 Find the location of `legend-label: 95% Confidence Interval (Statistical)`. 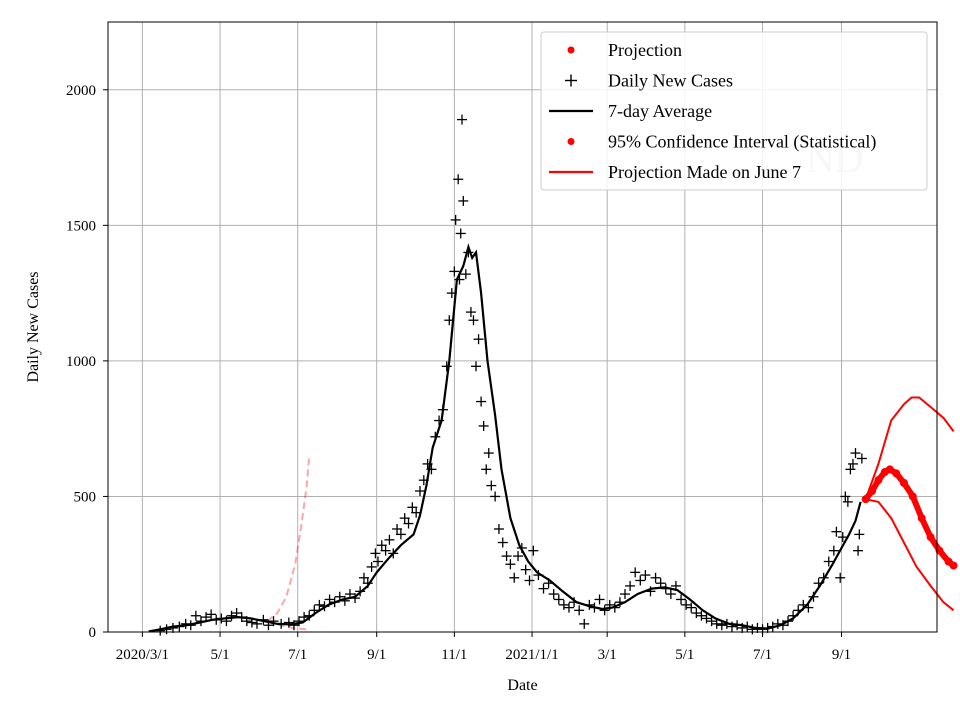

legend-label: 95% Confidence Interval (Statistical) is located at coordinates (742, 142).